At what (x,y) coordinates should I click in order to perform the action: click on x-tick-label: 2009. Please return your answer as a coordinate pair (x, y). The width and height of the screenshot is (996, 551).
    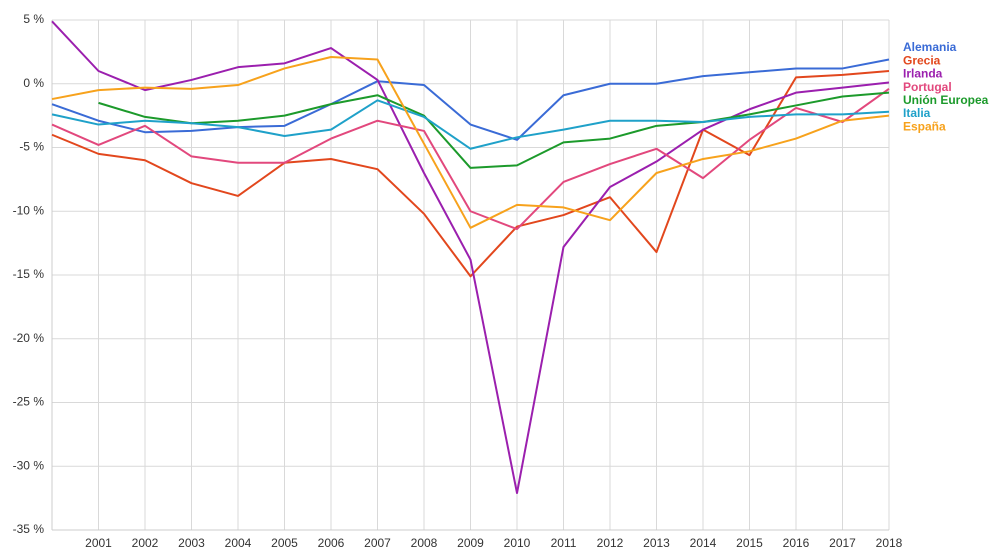
    Looking at the image, I should click on (470, 543).